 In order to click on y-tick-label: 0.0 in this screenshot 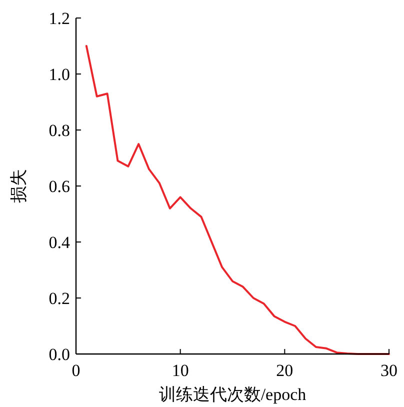, I will do `click(59, 354)`.